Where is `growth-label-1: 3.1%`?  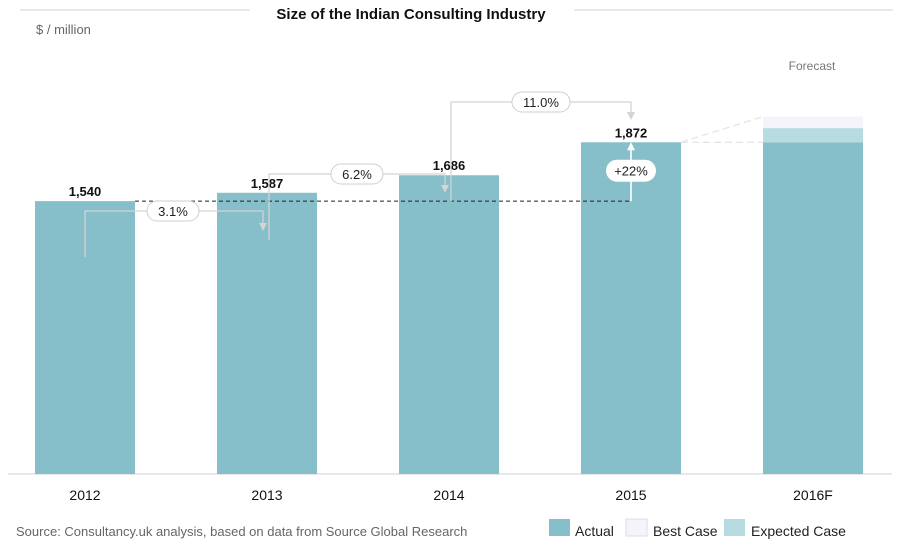
growth-label-1: 3.1% is located at coordinates (173, 211).